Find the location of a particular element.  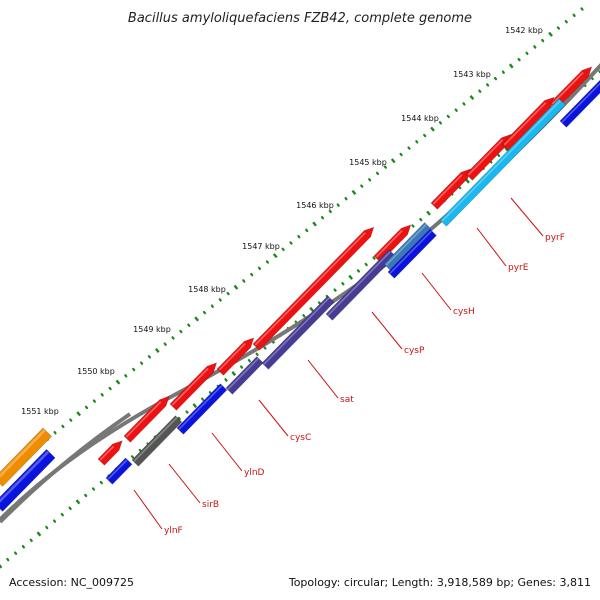

reverse-gene-bar-7-highlight is located at coordinates (406, 245).